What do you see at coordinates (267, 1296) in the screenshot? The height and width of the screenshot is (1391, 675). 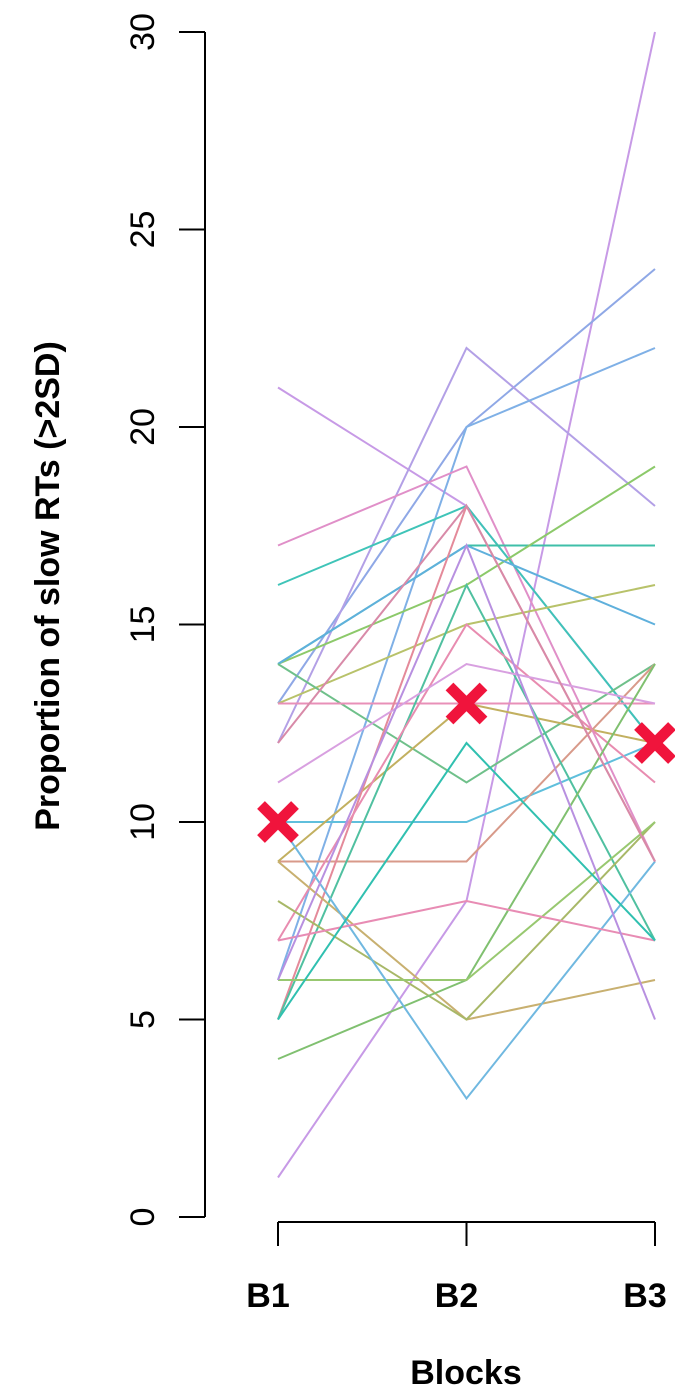 I see `x-tick-label: B1` at bounding box center [267, 1296].